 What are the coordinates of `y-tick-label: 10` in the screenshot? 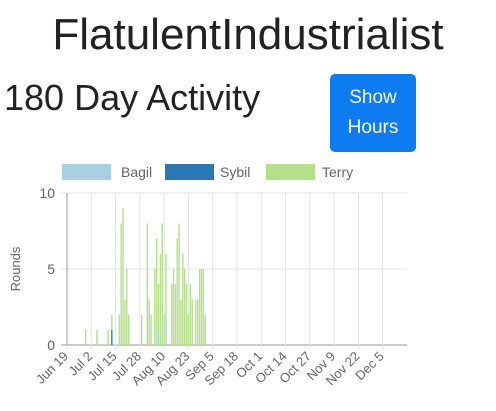 It's located at (47, 193).